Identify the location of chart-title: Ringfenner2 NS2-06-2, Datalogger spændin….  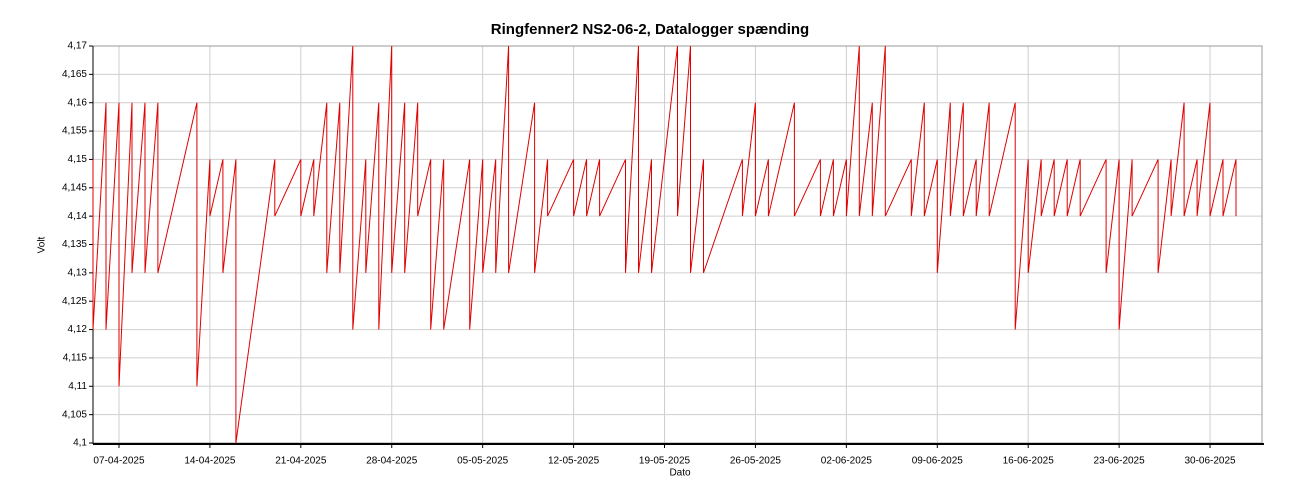
(650, 29).